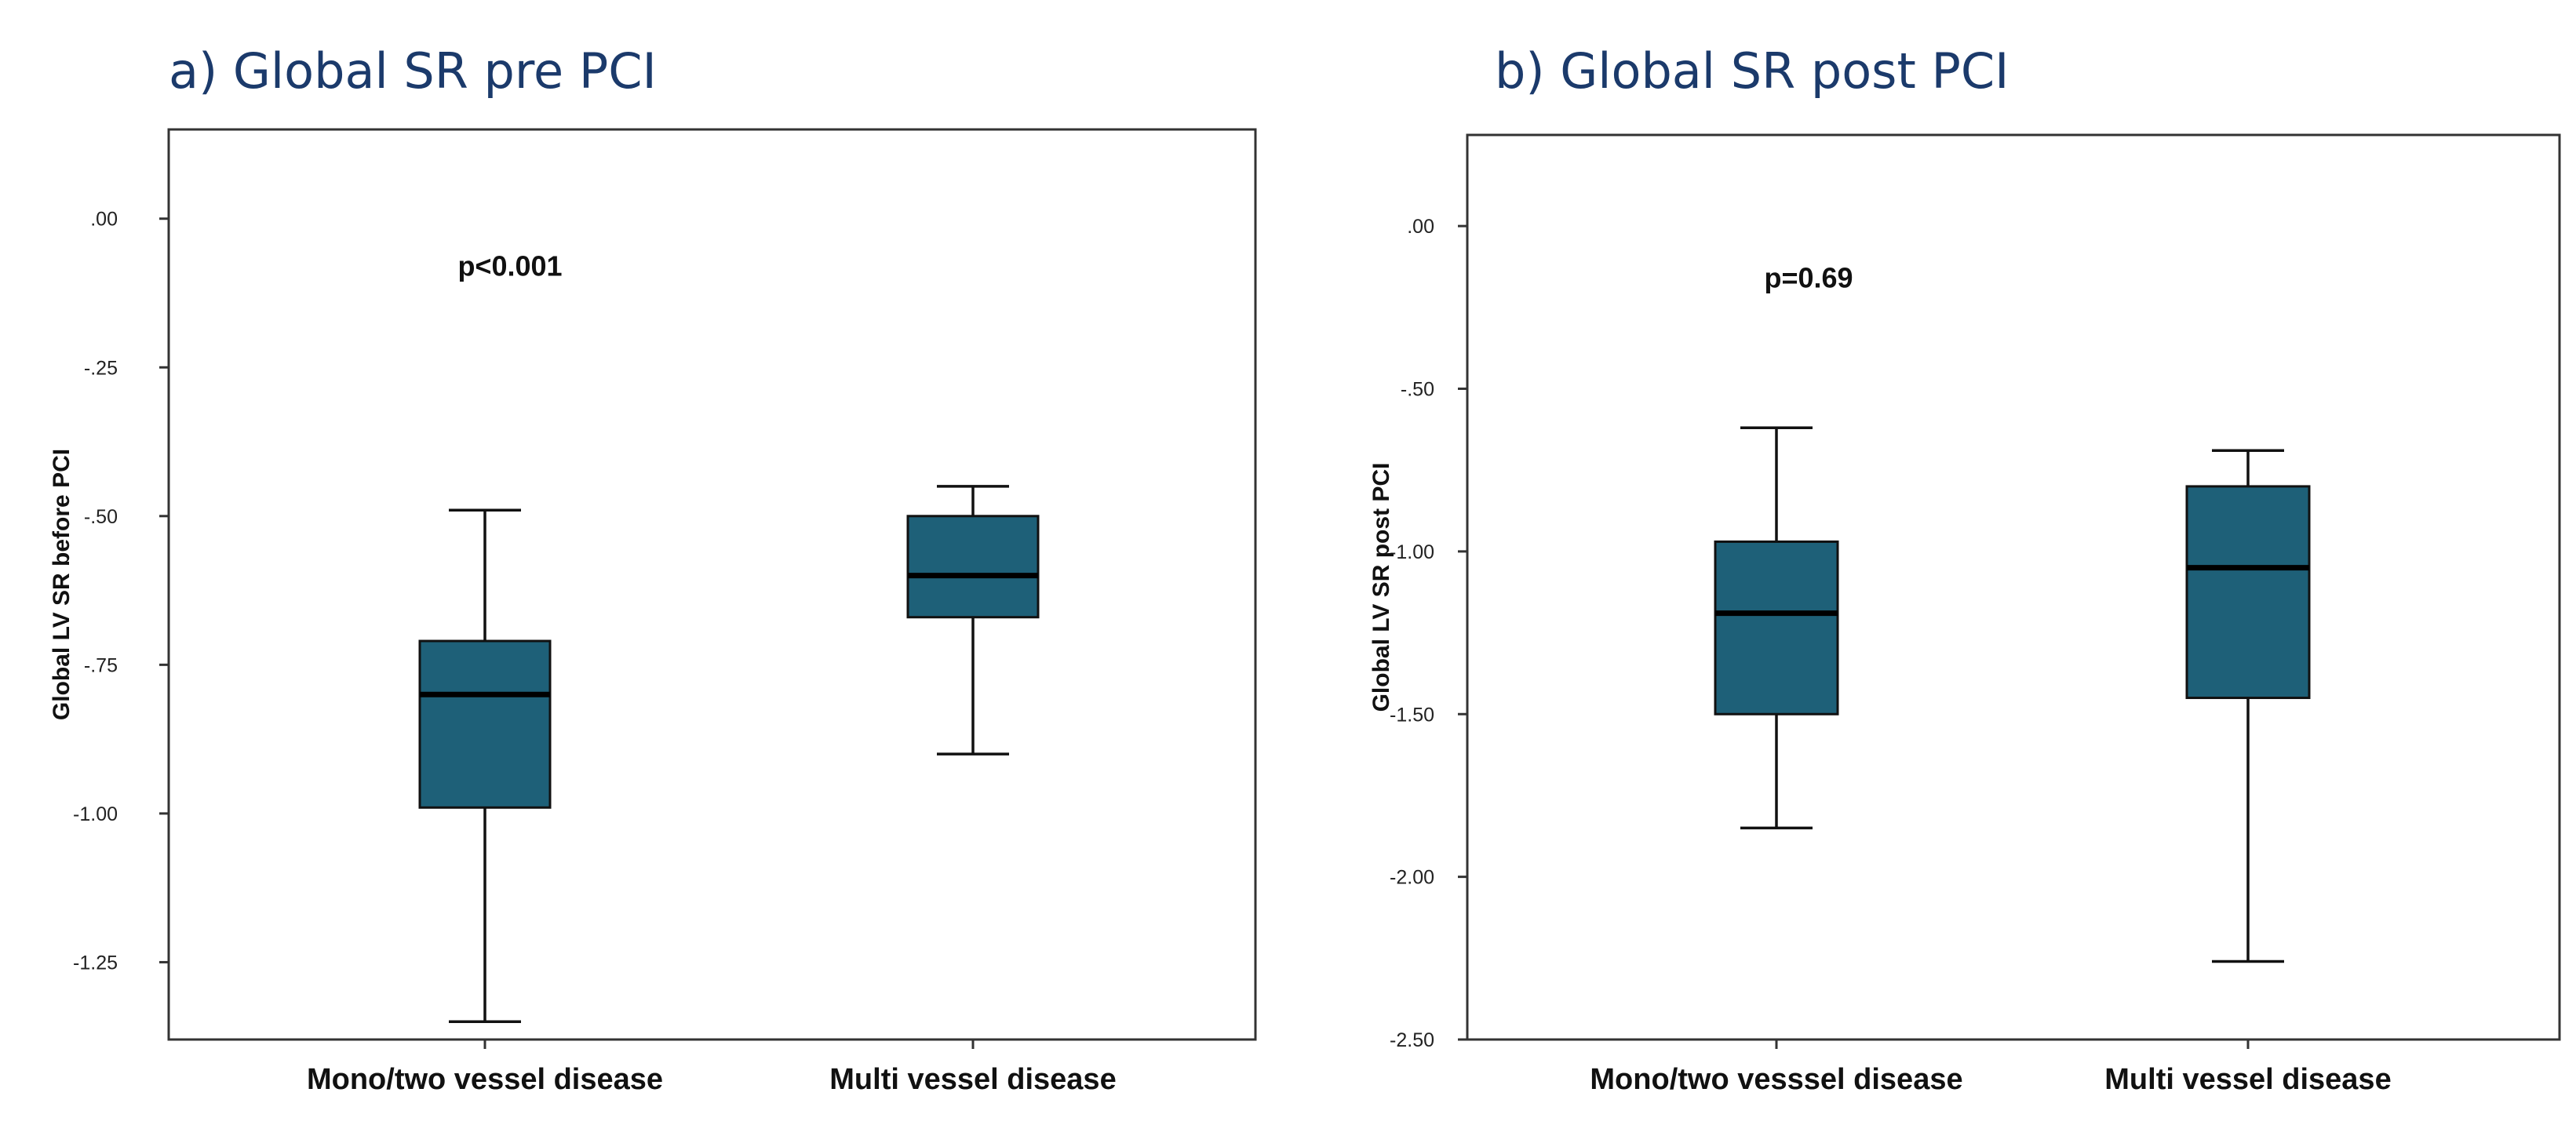  Describe the element at coordinates (1808, 277) in the screenshot. I see `p-value-annotation: p=0.69` at that location.